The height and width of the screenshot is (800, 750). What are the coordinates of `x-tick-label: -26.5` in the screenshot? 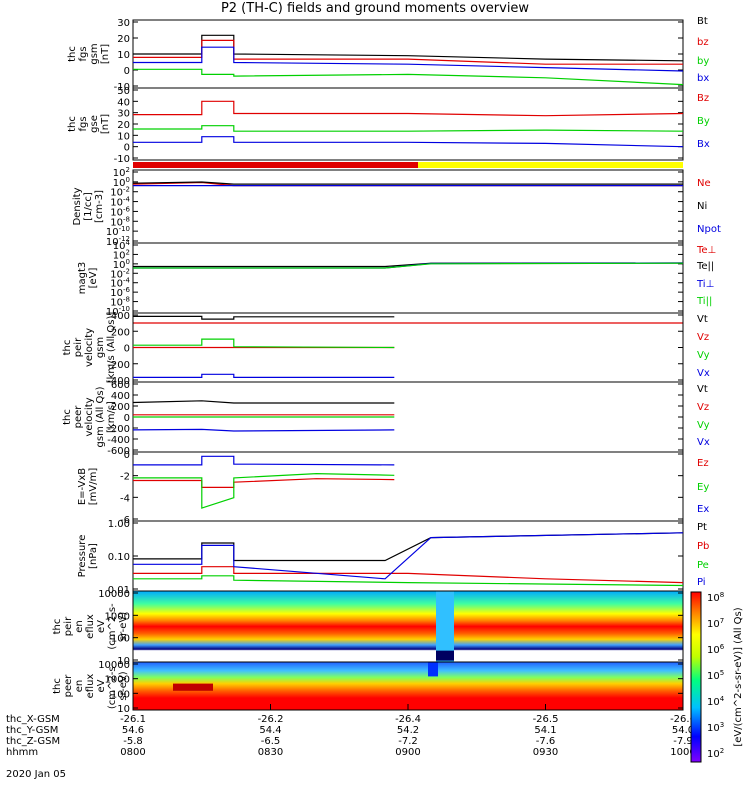 It's located at (546, 719).